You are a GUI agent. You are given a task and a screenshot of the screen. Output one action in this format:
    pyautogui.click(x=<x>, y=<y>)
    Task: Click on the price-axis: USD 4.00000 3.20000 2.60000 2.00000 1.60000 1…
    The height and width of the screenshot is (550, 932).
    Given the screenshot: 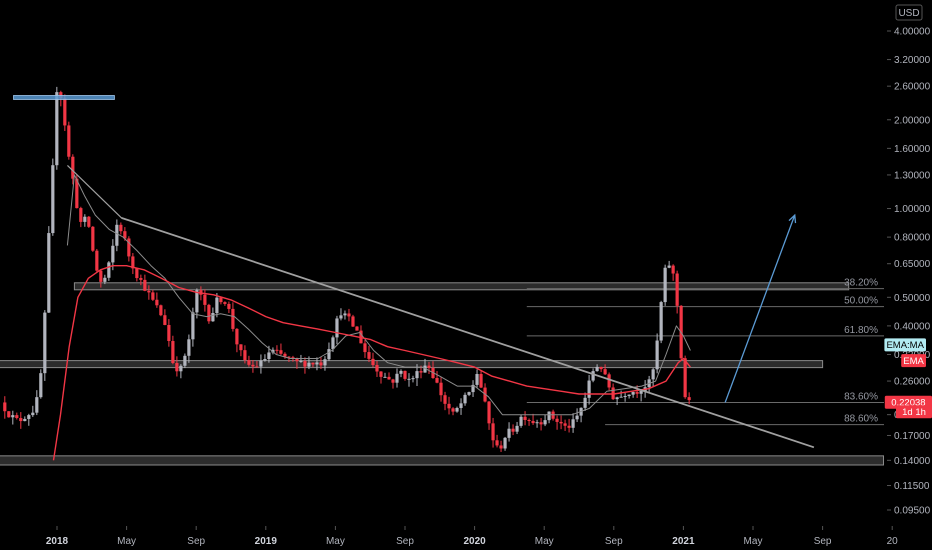 What is the action you would take?
    pyautogui.click(x=909, y=263)
    